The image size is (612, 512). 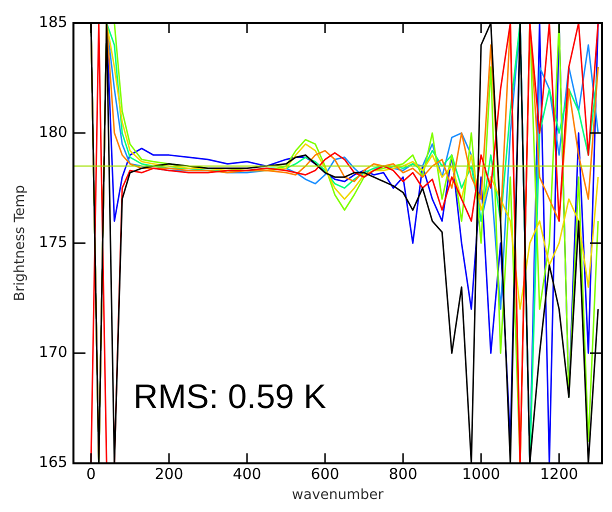 I want to click on x-tick-label: 1000, so click(x=481, y=474).